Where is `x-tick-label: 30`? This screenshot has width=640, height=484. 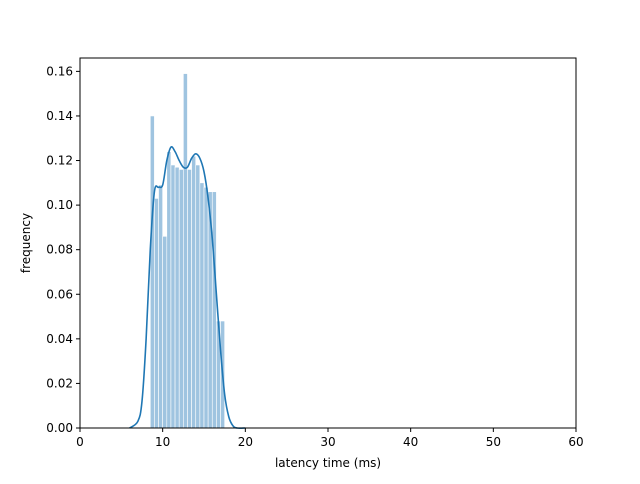
x-tick-label: 30 is located at coordinates (327, 442).